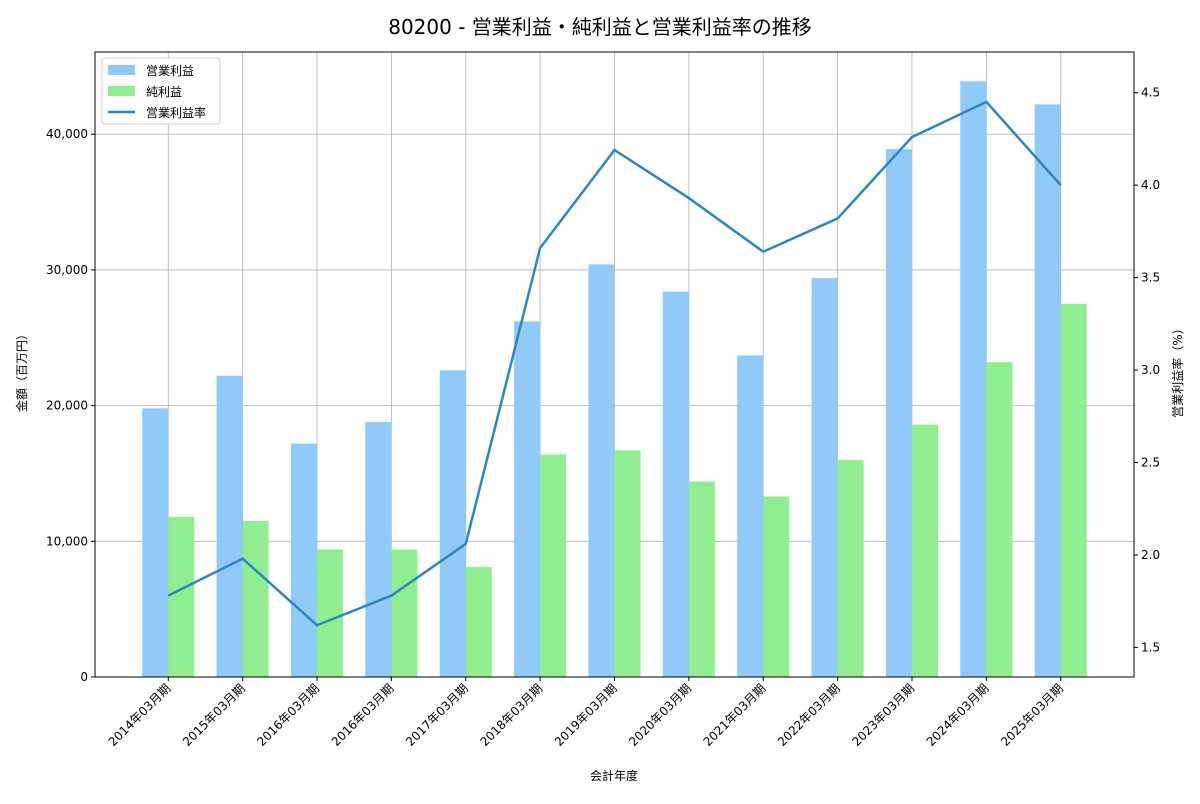 This screenshot has height=804, width=1200. Describe the element at coordinates (140, 715) in the screenshot. I see `x-tick-label: 2014年03月期` at that location.